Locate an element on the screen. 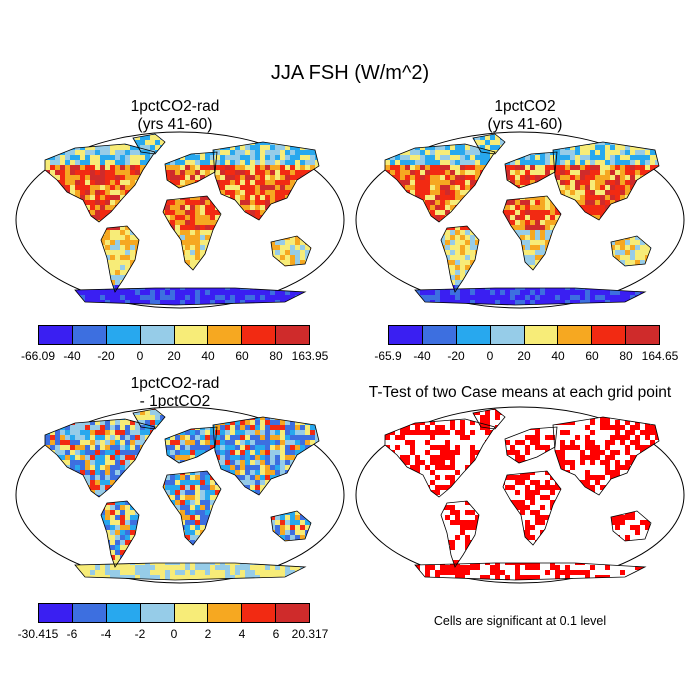 The width and height of the screenshot is (700, 700). colorbar-bottom-left-cells is located at coordinates (174, 613).